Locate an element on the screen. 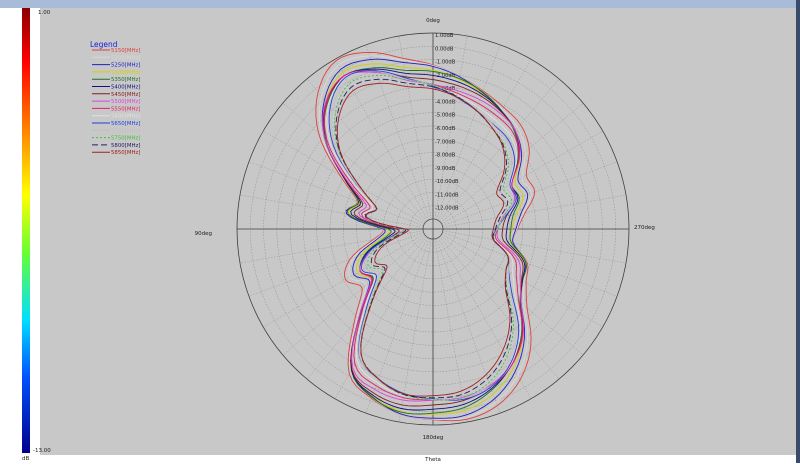 This screenshot has height=467, width=800. radial-tick-label: -11.00dB is located at coordinates (447, 195).